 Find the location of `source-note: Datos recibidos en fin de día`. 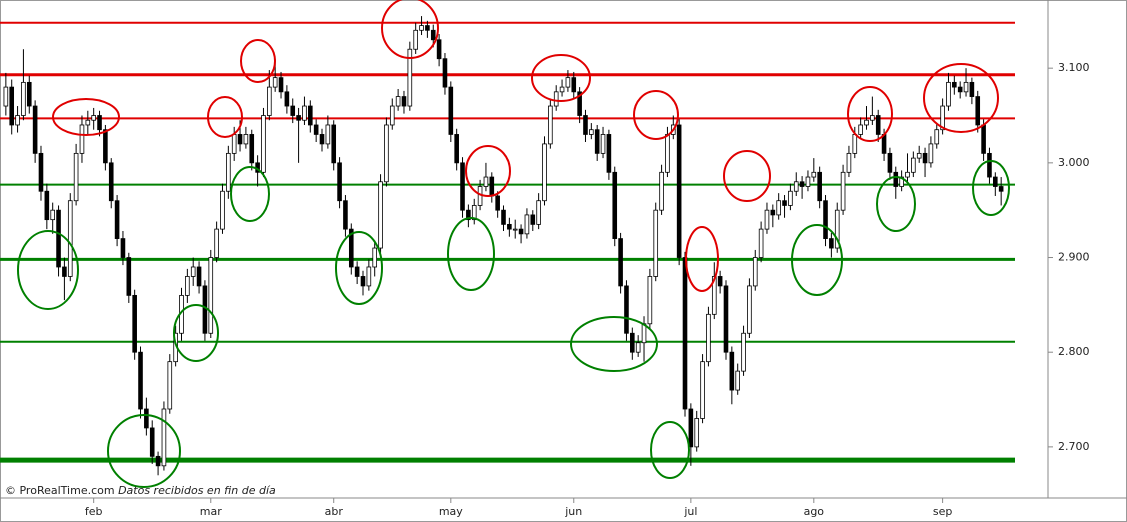

source-note: Datos recibidos en fin de día is located at coordinates (197, 490).